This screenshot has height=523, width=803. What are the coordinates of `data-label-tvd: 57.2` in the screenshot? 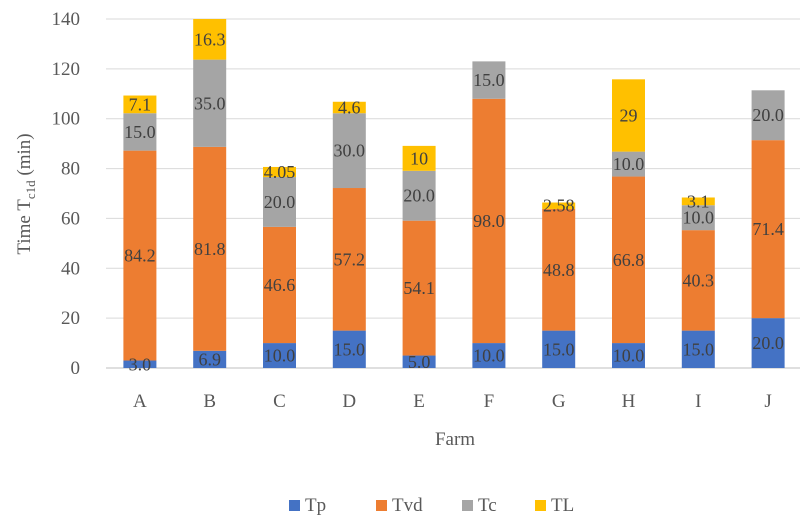 It's located at (350, 259).